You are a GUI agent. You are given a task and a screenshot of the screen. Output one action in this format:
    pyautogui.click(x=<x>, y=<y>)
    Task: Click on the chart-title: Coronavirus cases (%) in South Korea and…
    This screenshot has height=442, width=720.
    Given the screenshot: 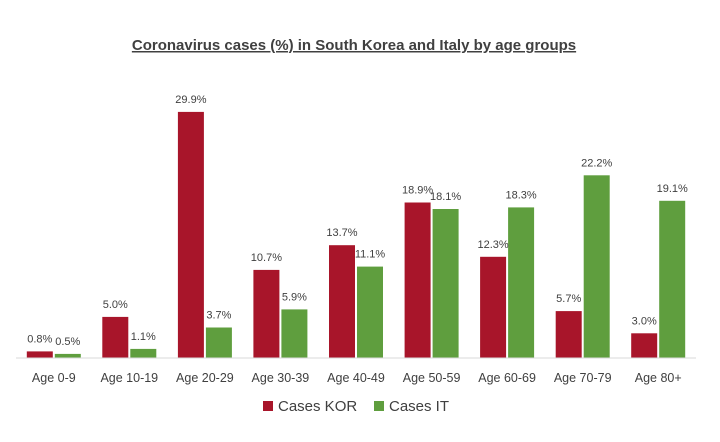 What is the action you would take?
    pyautogui.click(x=354, y=45)
    